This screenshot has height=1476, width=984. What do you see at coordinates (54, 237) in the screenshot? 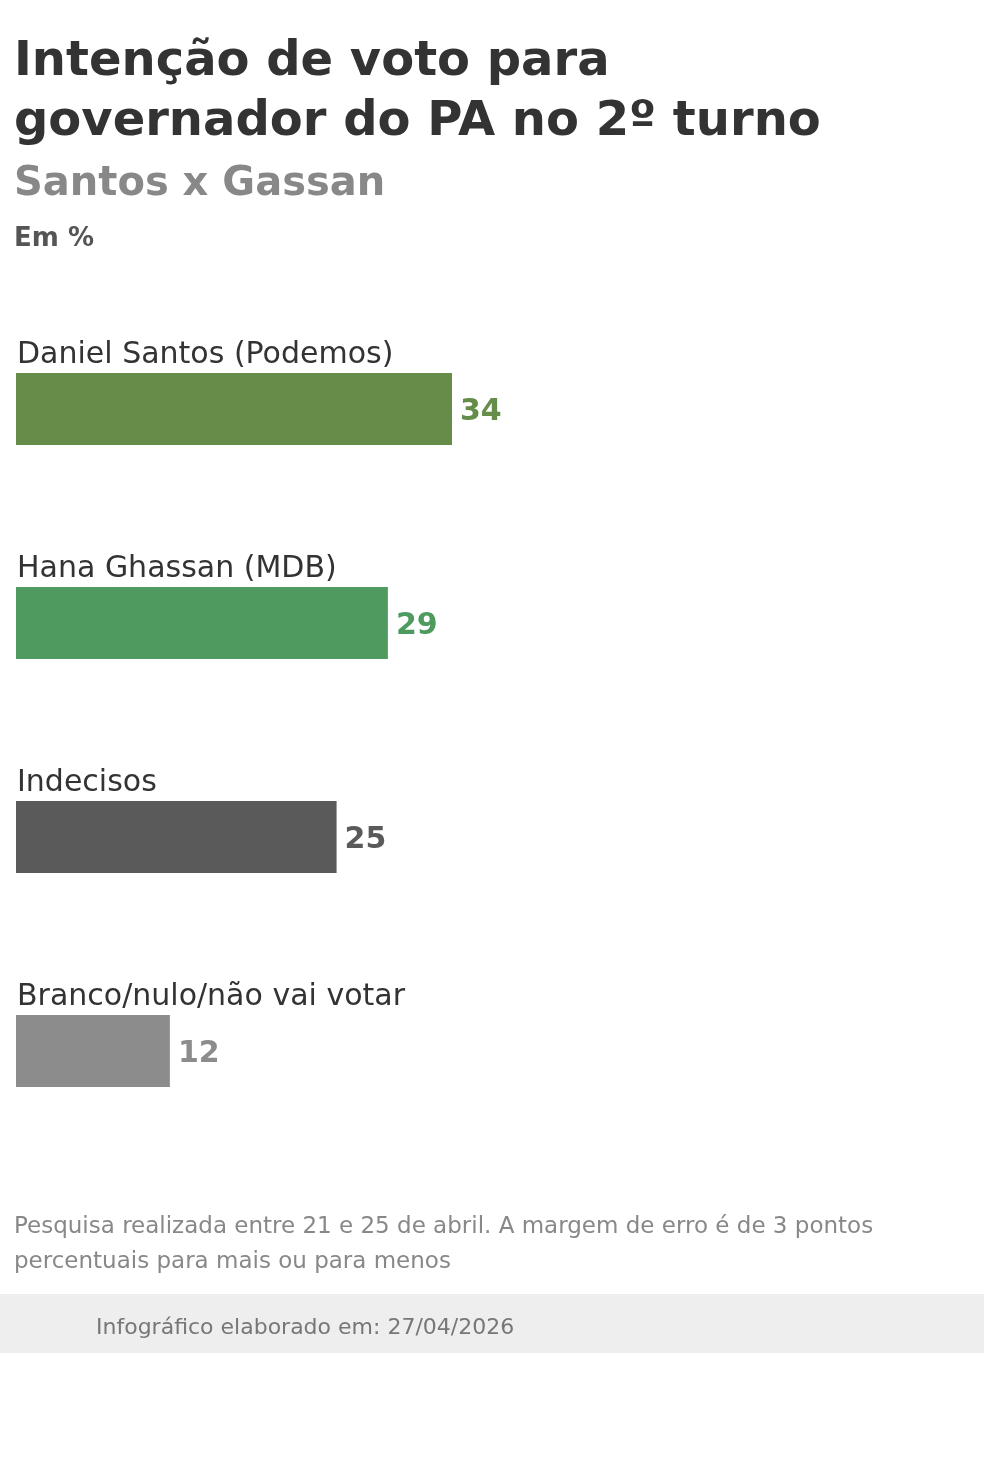
I see `x-axis-title: Em %` at bounding box center [54, 237].